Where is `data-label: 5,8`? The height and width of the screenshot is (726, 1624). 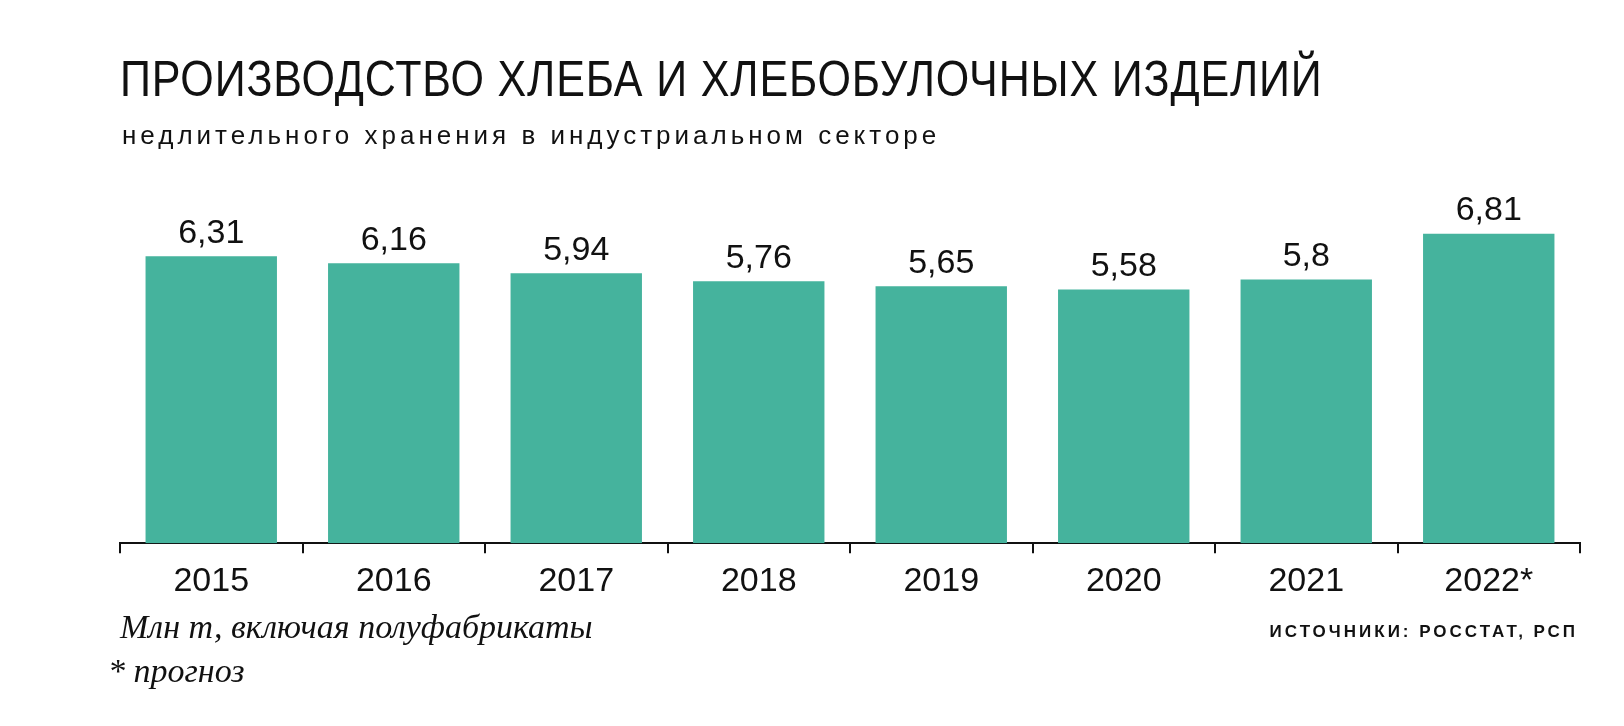
data-label: 5,8 is located at coordinates (1306, 253).